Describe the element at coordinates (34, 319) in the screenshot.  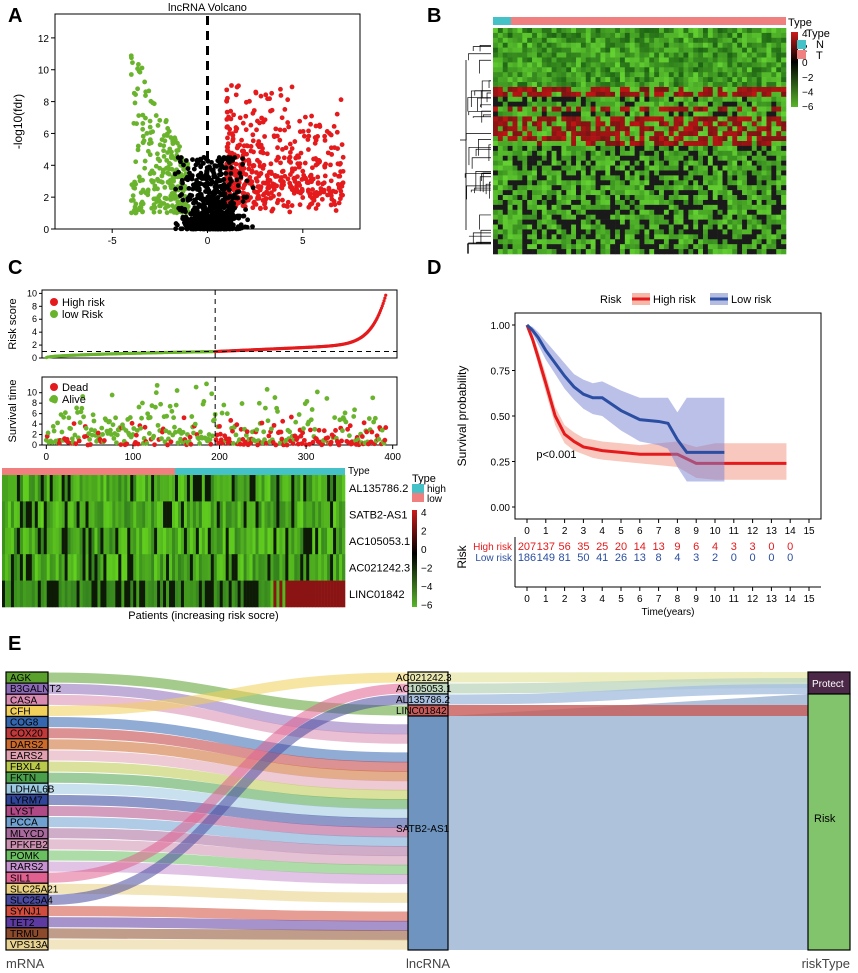
I see `y-tick-label: 6` at that location.